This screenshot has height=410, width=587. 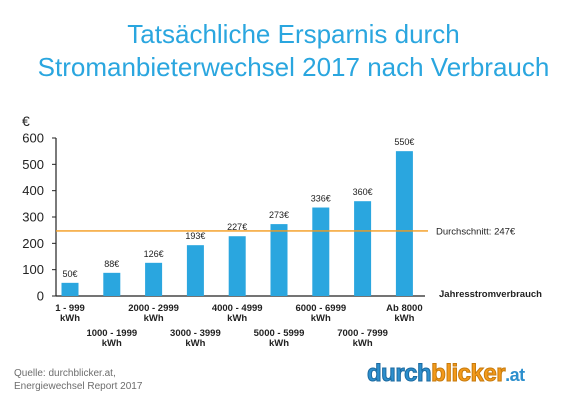 What do you see at coordinates (154, 254) in the screenshot?
I see `data-label-3: 126€` at bounding box center [154, 254].